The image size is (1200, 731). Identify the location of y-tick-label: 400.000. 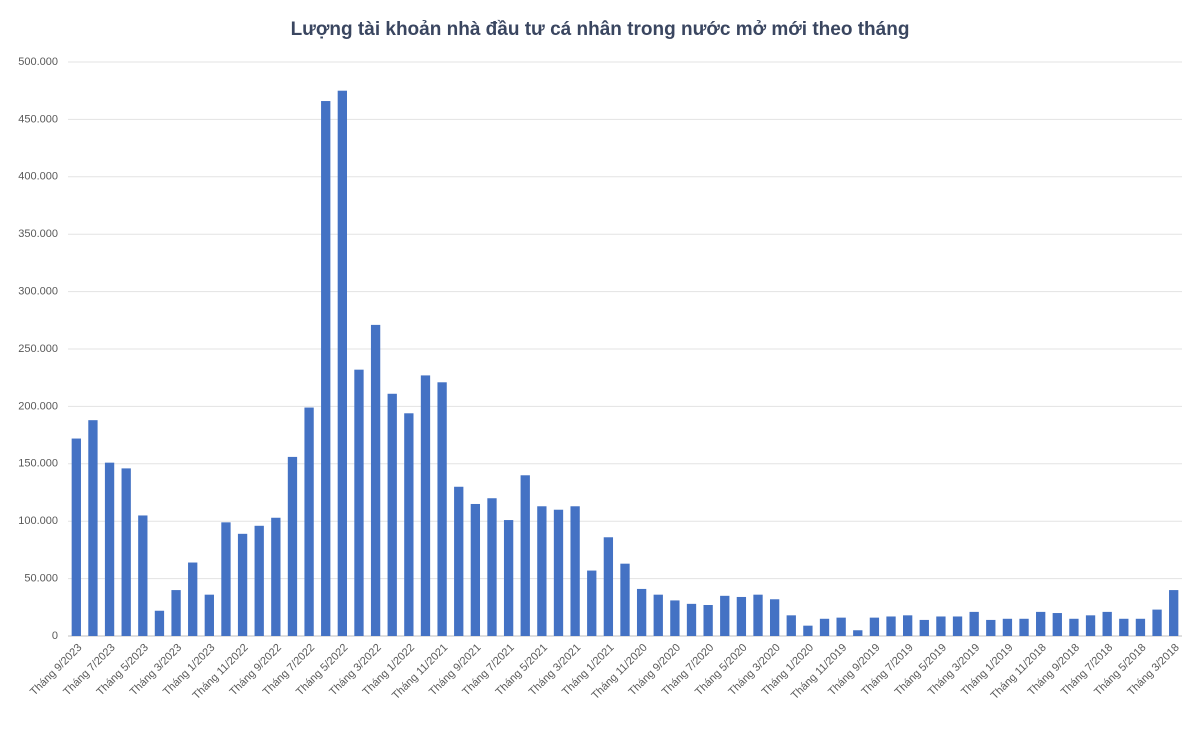
(38, 177).